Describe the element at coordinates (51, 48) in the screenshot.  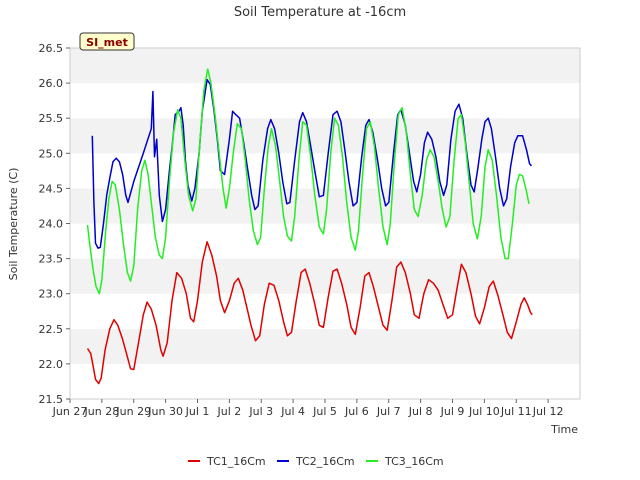
I see `y-tick-label: 26.5` at that location.